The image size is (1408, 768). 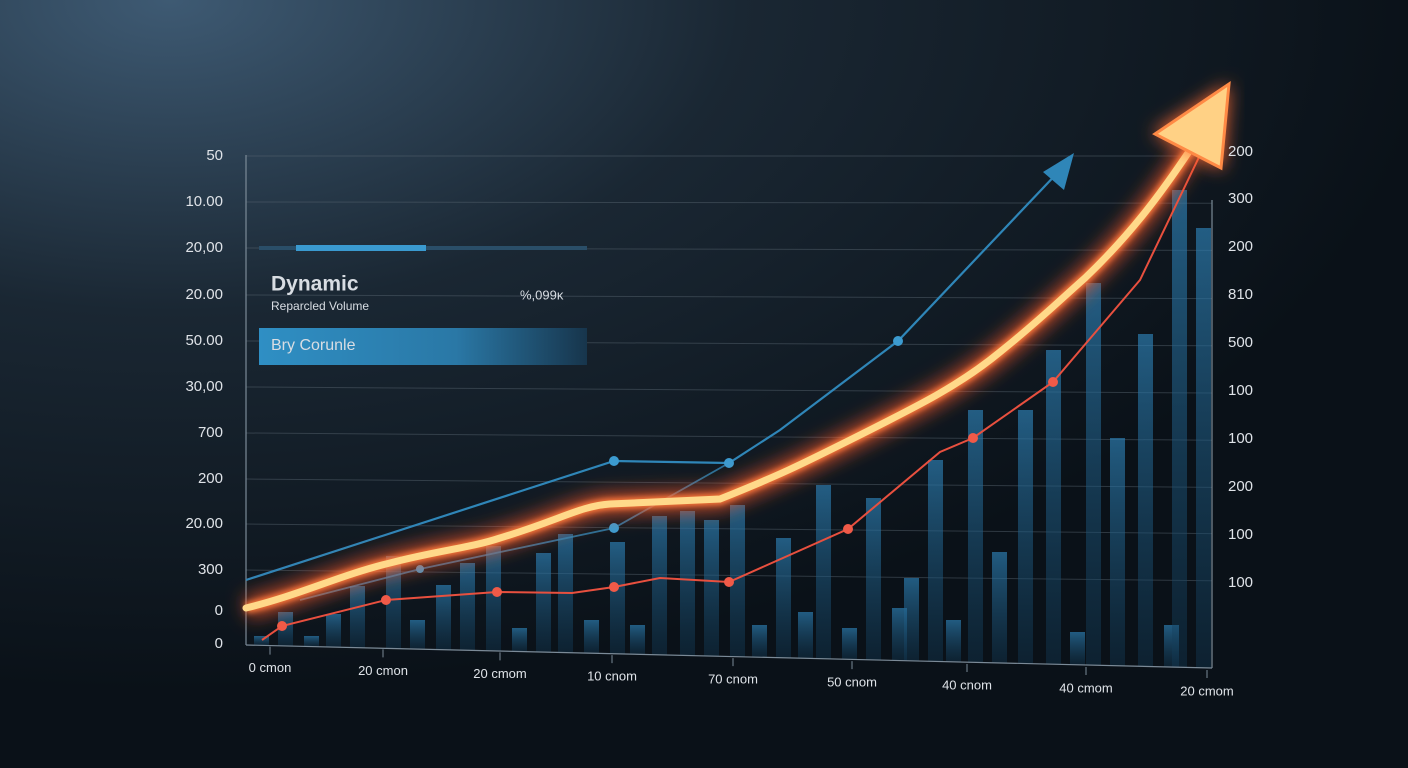 I want to click on x-axis-label: 20 cmon, so click(x=383, y=670).